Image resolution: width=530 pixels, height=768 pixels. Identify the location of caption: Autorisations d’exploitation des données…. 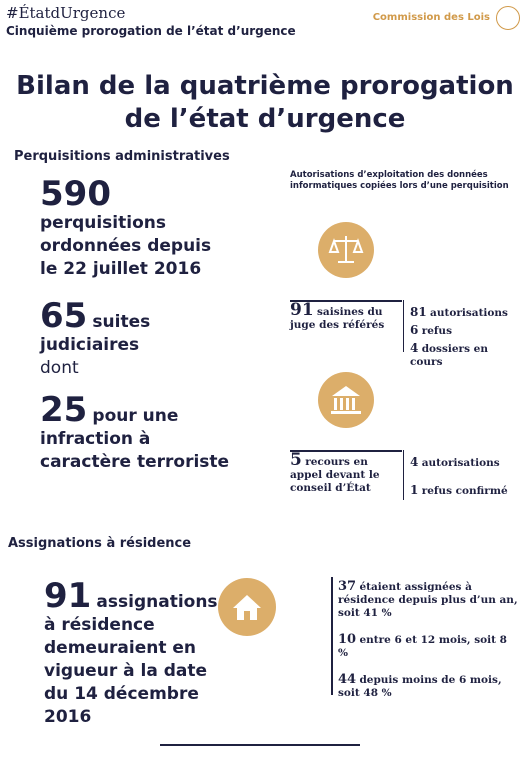
(399, 180).